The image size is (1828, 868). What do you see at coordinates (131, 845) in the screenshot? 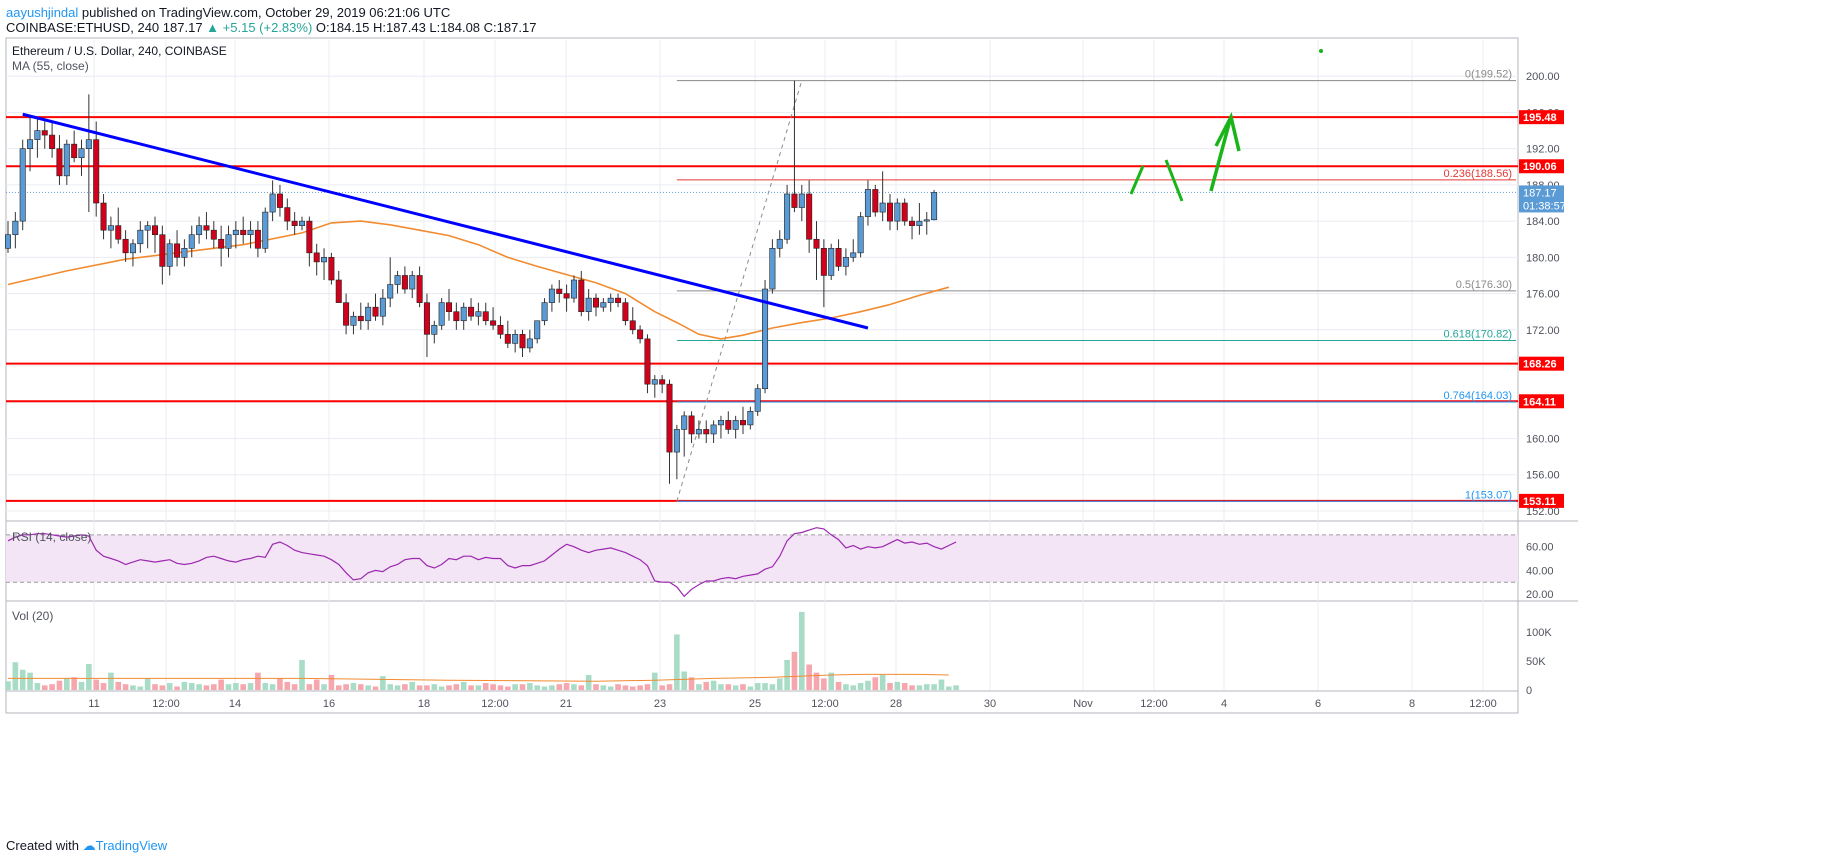
I see `footer-brand: TradingView` at bounding box center [131, 845].